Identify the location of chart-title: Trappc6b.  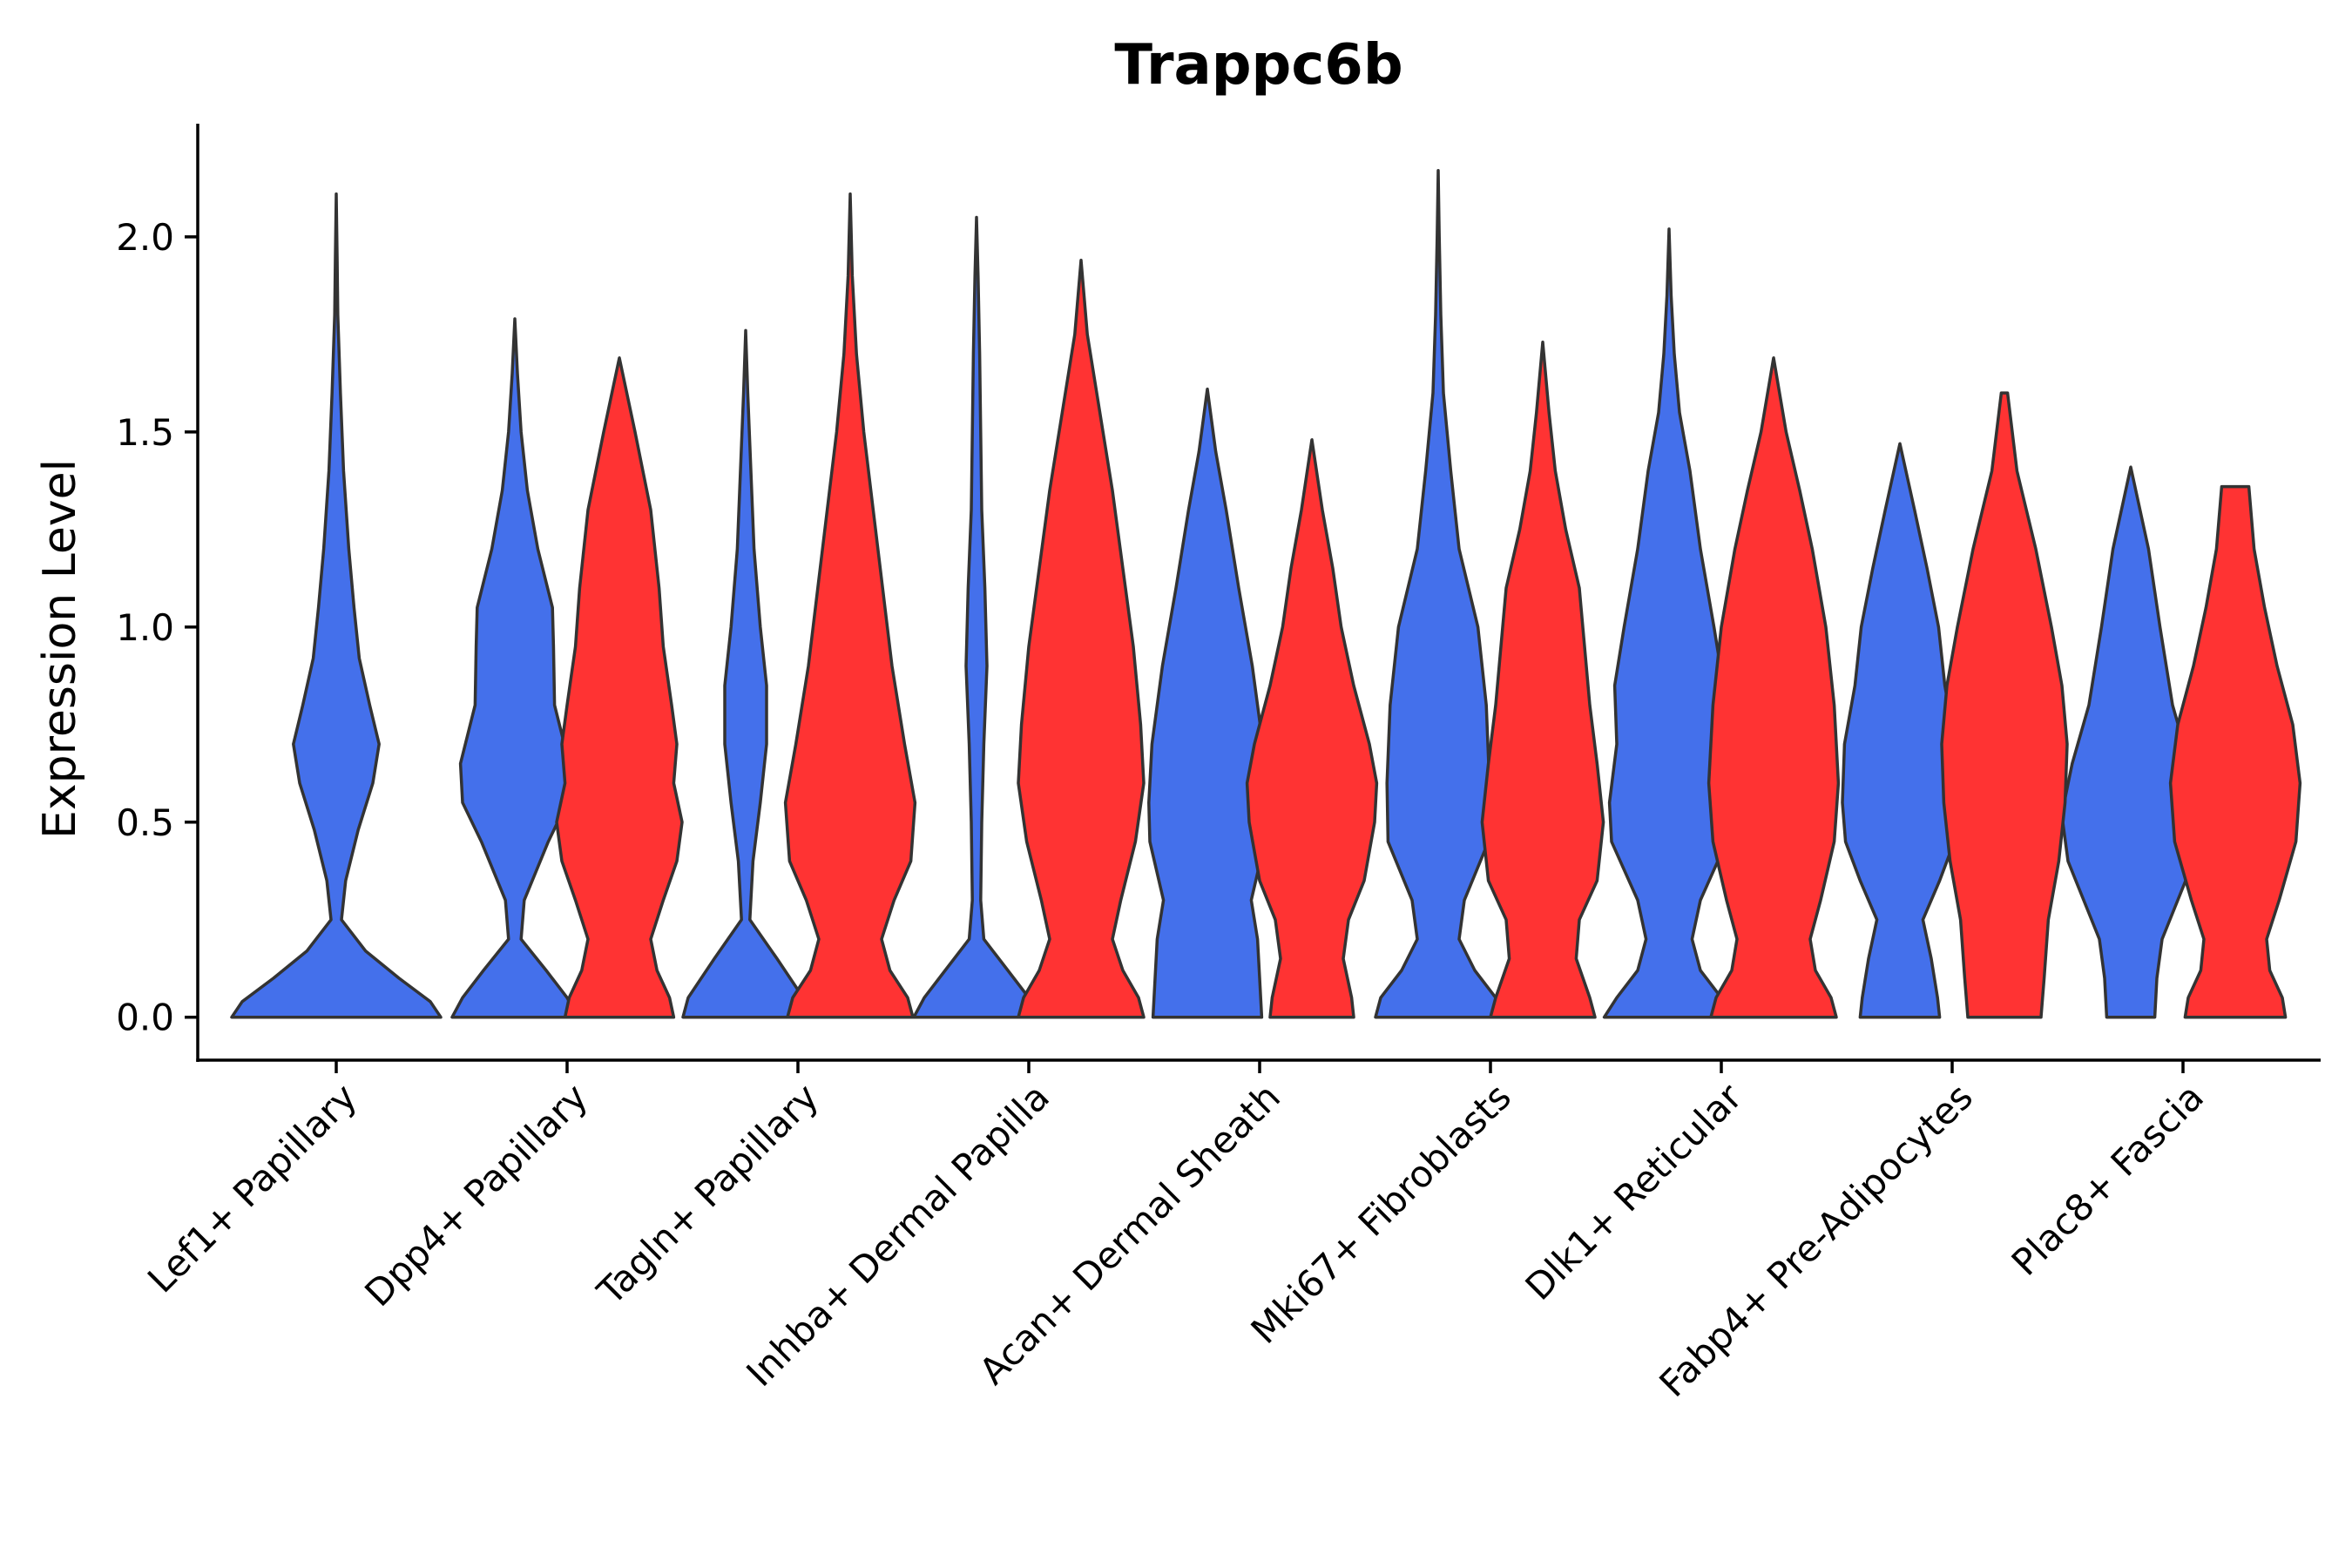
(1258, 66).